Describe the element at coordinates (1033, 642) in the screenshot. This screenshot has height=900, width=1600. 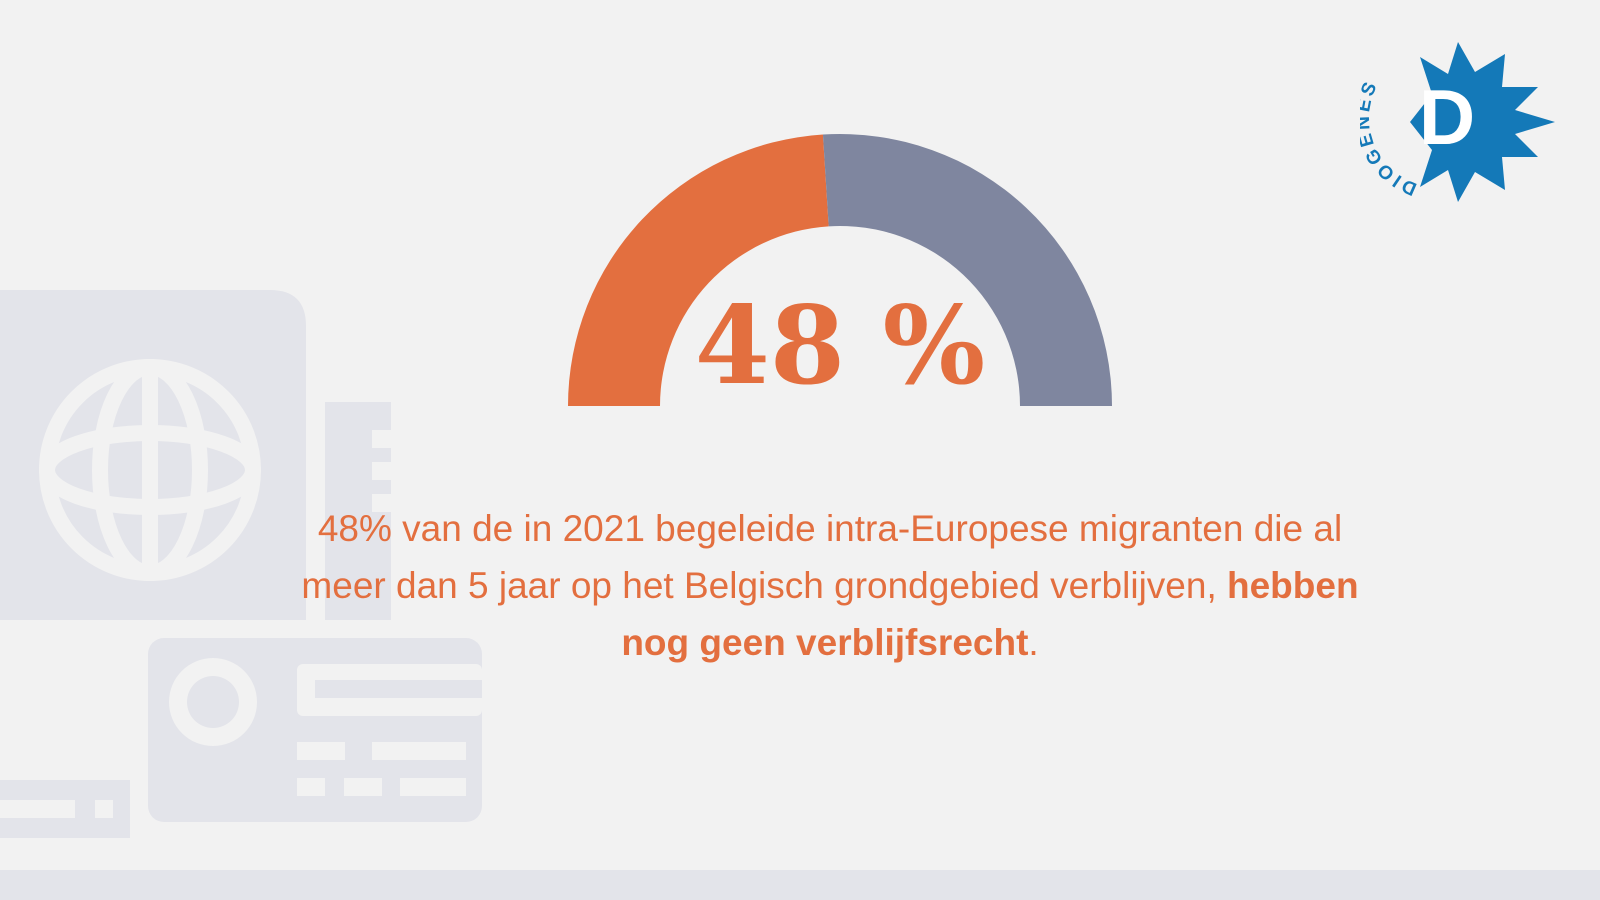
I see `caption-end: .` at that location.